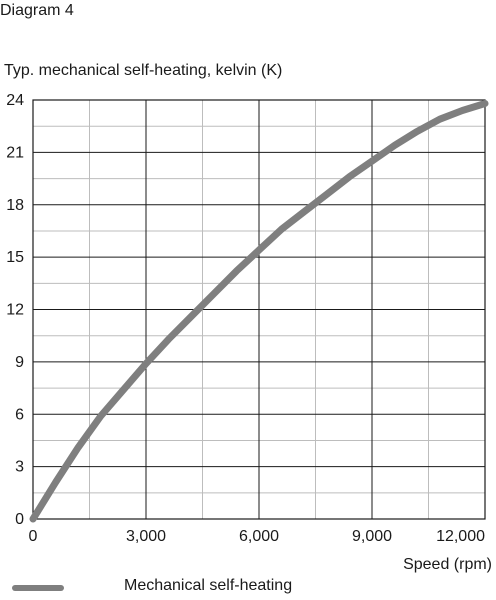 The image size is (496, 600). I want to click on y-tick-labels: 0 3 6 9 12 15 18 21 24, so click(15, 310).